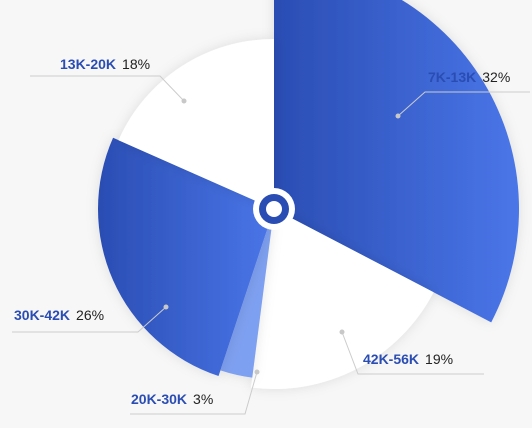 This screenshot has height=428, width=532. I want to click on slice-category: 13K-20K, so click(88, 64).